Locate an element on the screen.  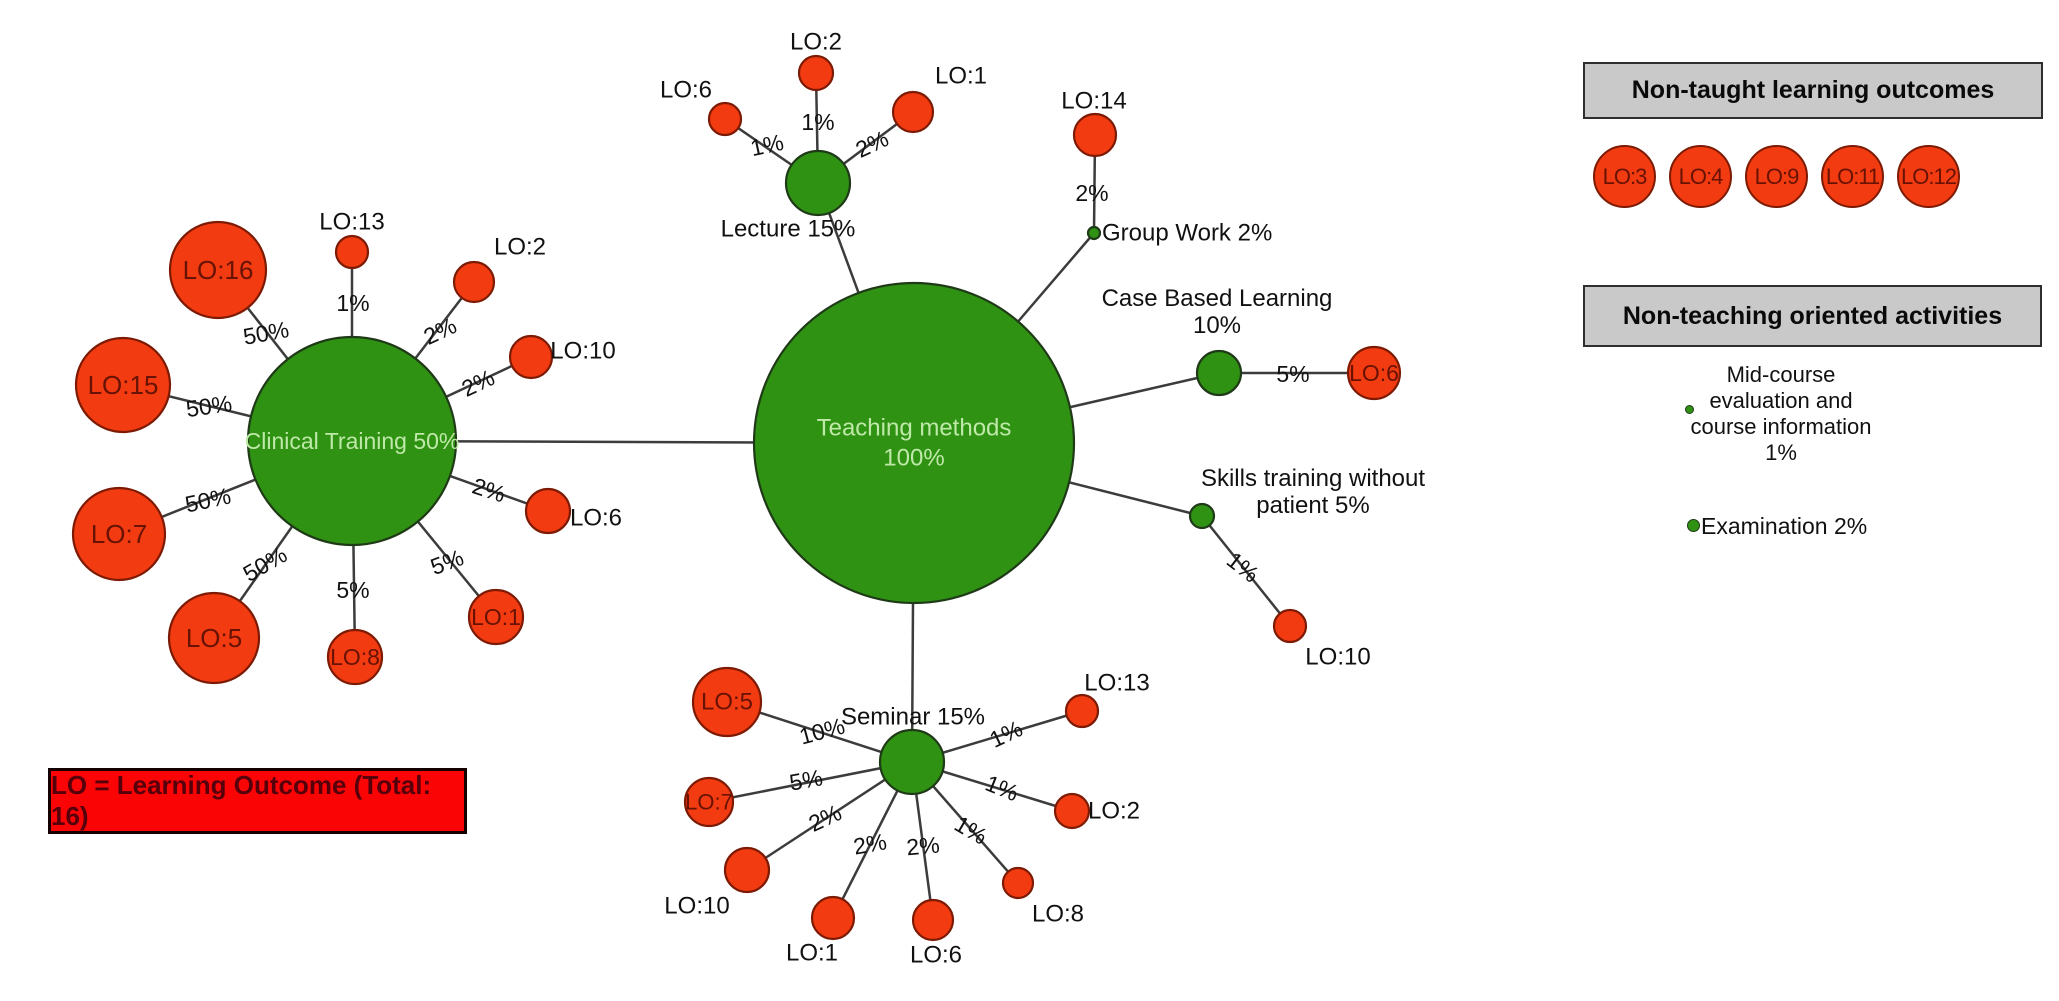
label-lec-lo2: LO:2 is located at coordinates (816, 42).